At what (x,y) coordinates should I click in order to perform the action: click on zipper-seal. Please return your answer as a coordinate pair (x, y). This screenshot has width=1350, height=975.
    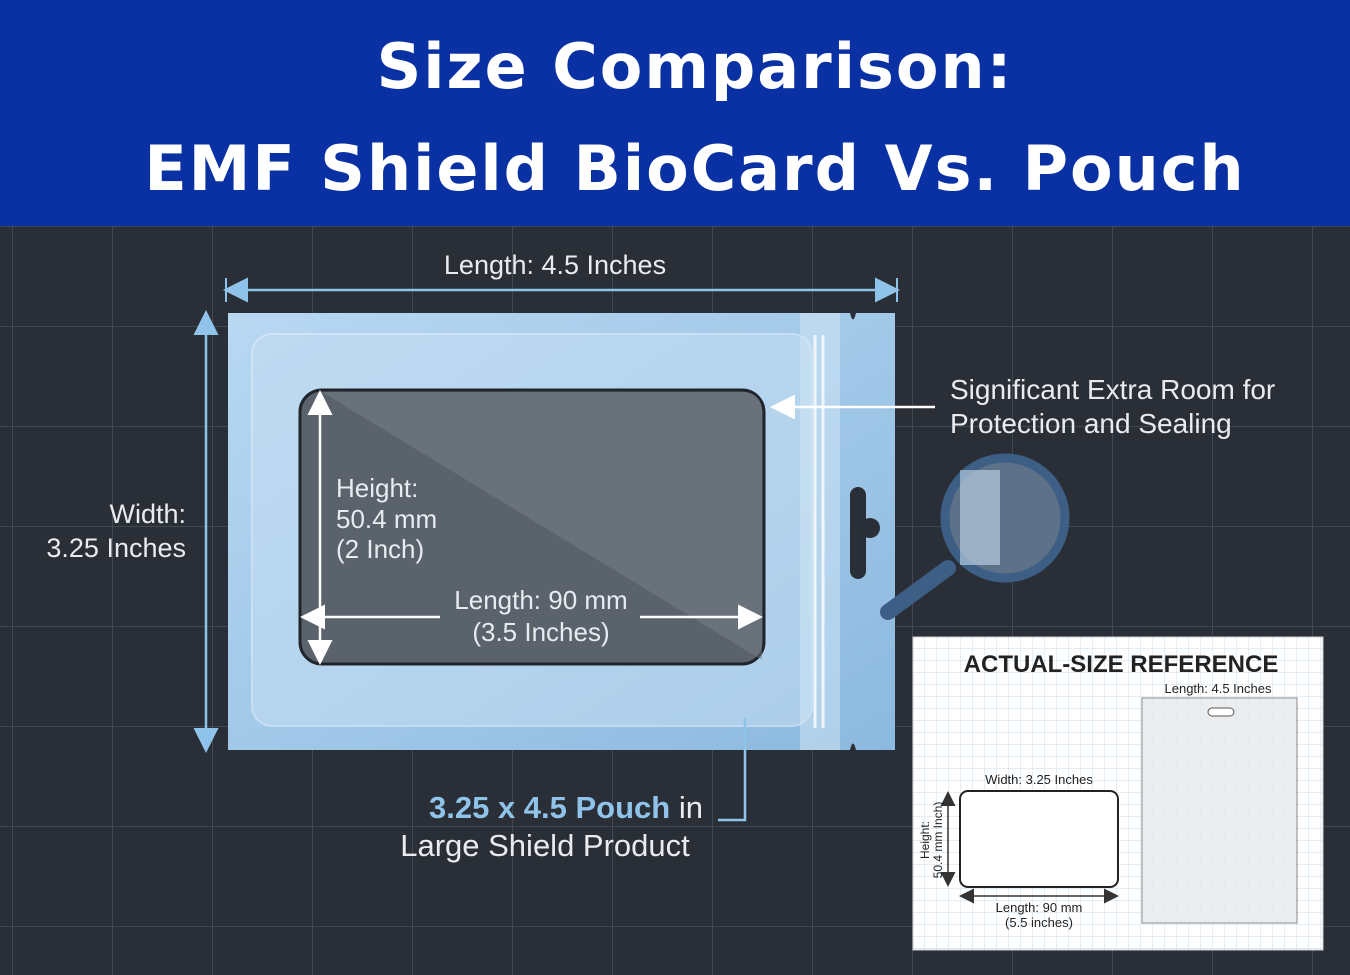
    Looking at the image, I should click on (820, 531).